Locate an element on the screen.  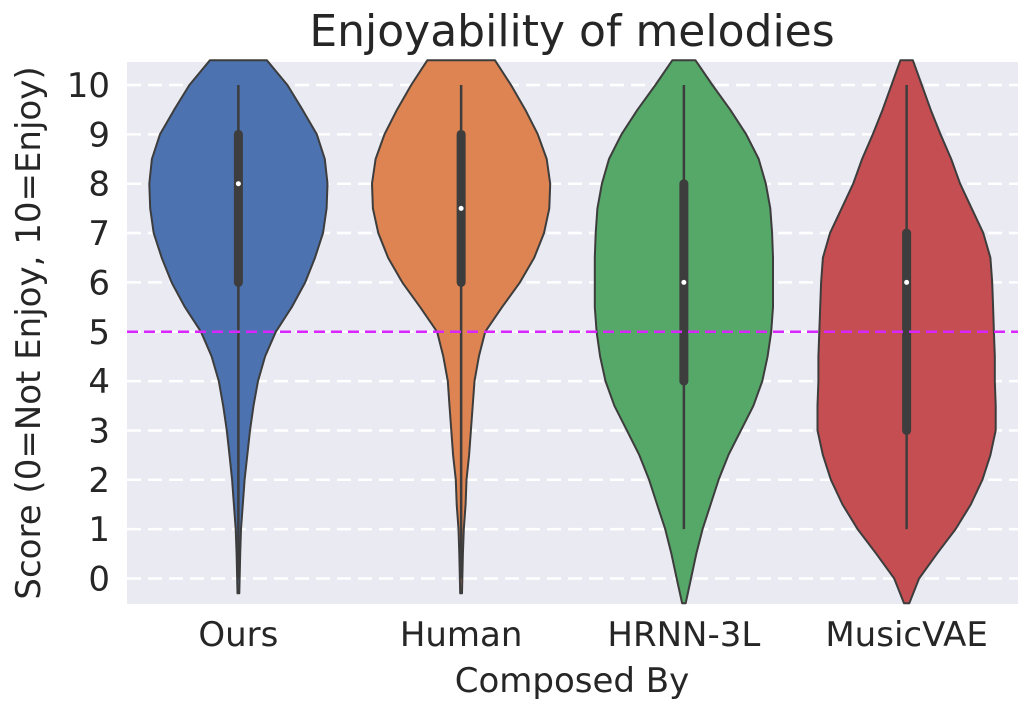
y-tick-label-0: 0 is located at coordinates (99, 580).